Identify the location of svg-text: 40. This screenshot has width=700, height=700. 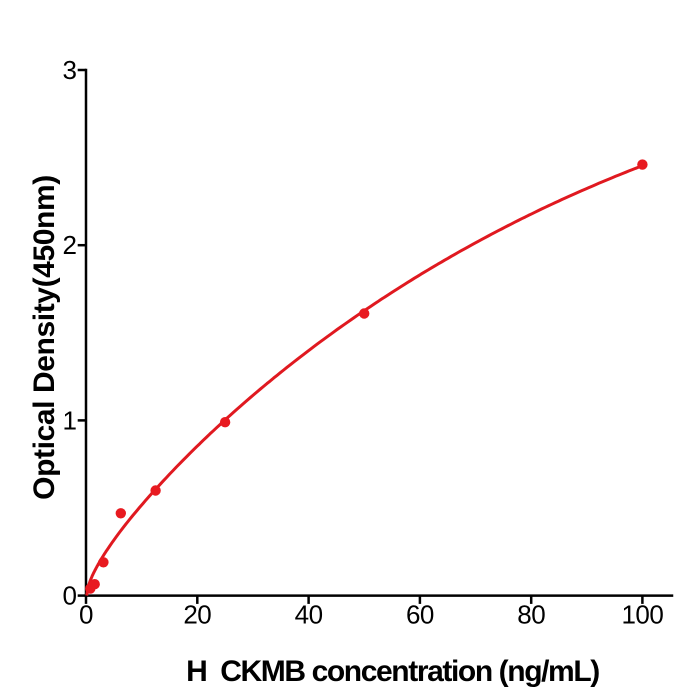
(309, 615).